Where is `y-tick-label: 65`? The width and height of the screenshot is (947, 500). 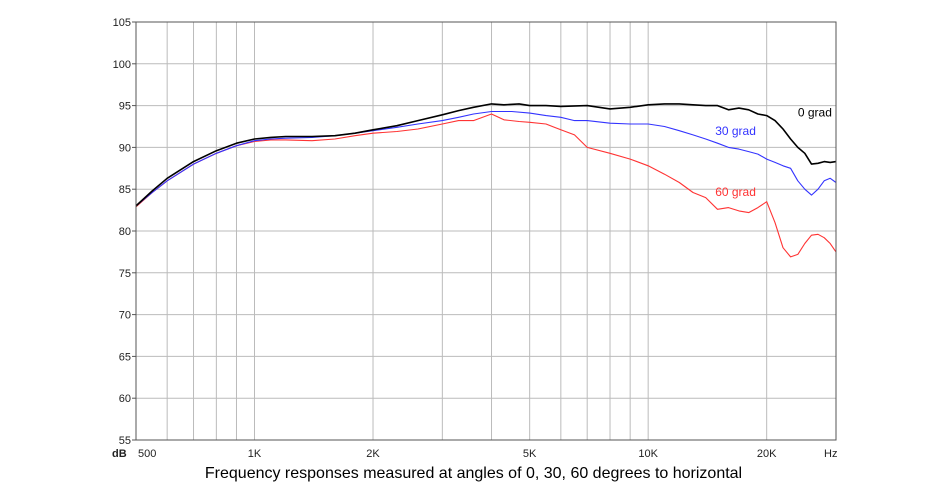
y-tick-label: 65 is located at coordinates (125, 357).